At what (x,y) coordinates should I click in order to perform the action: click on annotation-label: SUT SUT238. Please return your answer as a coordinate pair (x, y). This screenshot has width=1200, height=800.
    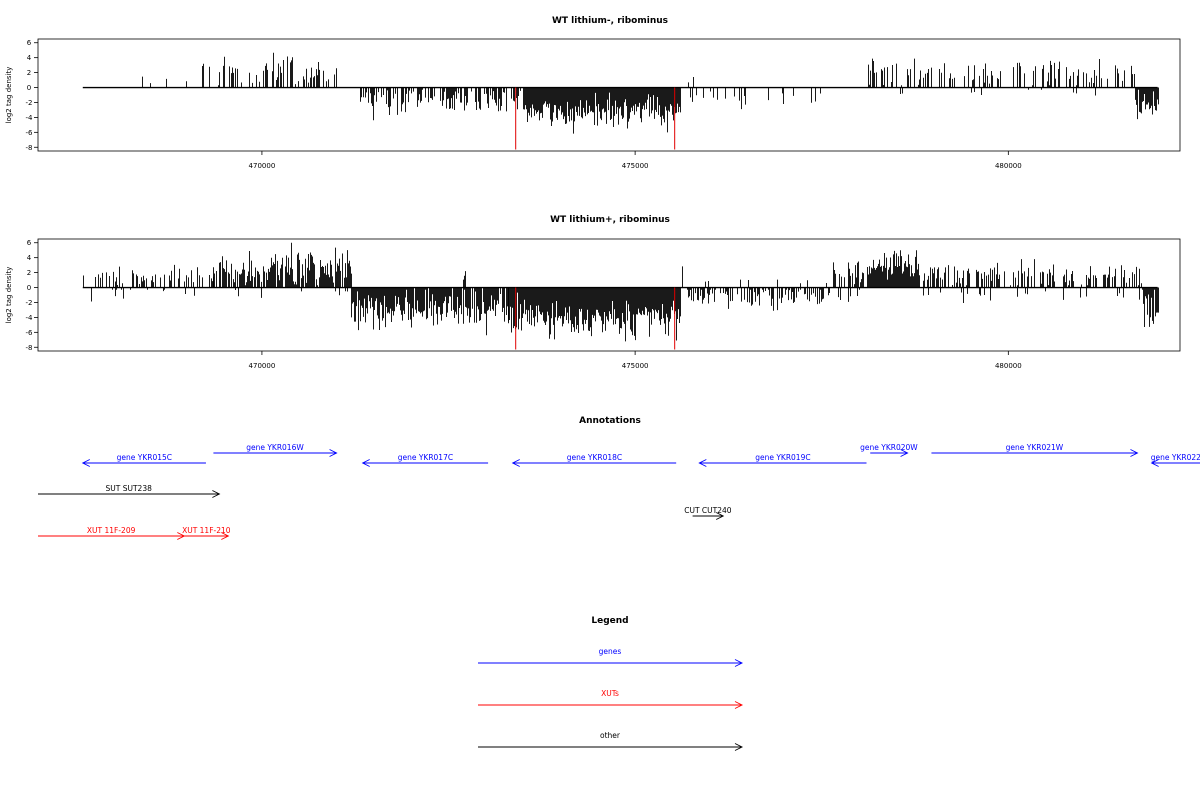
    Looking at the image, I should click on (129, 488).